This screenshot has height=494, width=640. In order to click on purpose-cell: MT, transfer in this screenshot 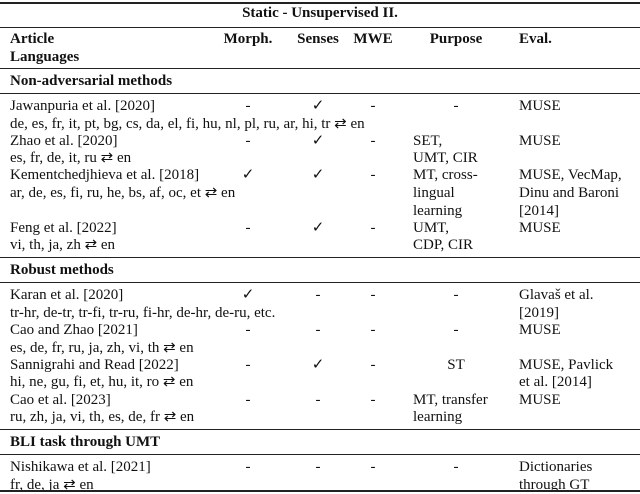, I will do `click(450, 399)`.